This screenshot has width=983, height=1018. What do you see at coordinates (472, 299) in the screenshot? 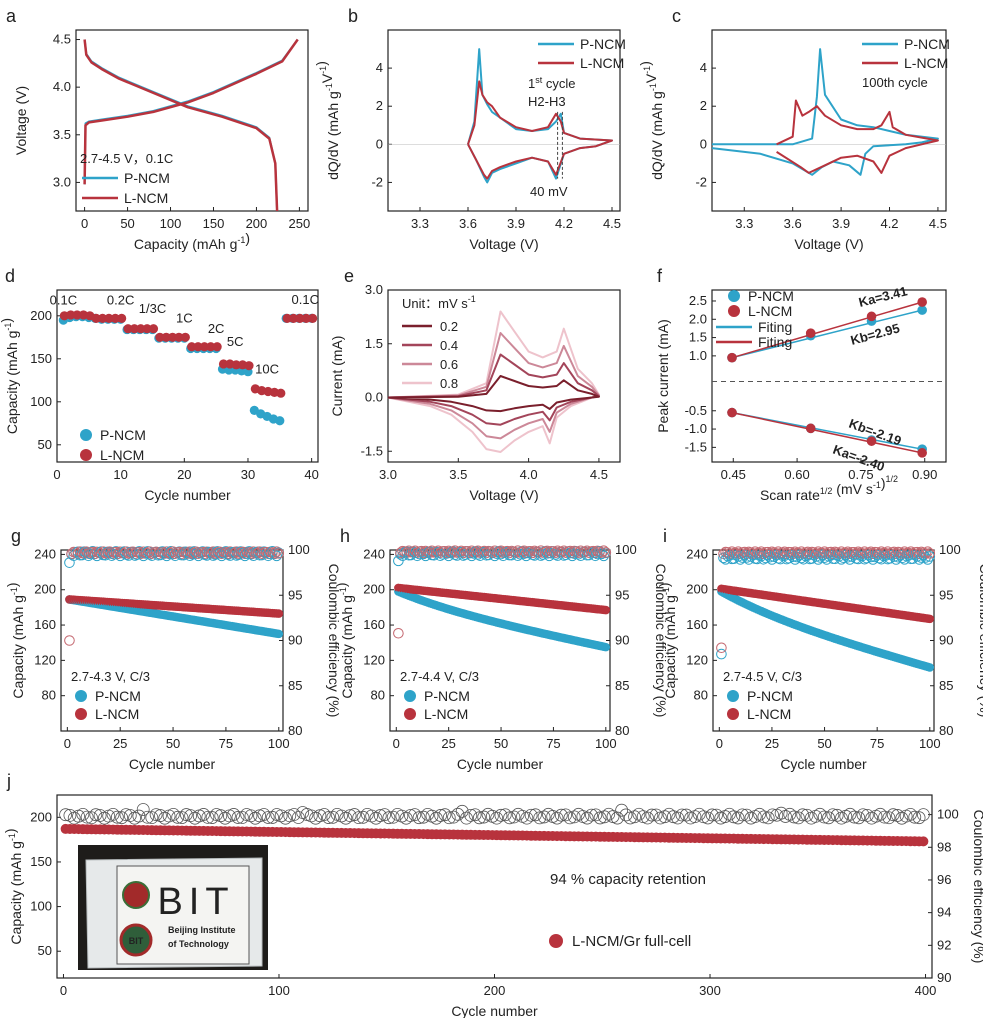
I see `label-part: -1` at bounding box center [472, 299].